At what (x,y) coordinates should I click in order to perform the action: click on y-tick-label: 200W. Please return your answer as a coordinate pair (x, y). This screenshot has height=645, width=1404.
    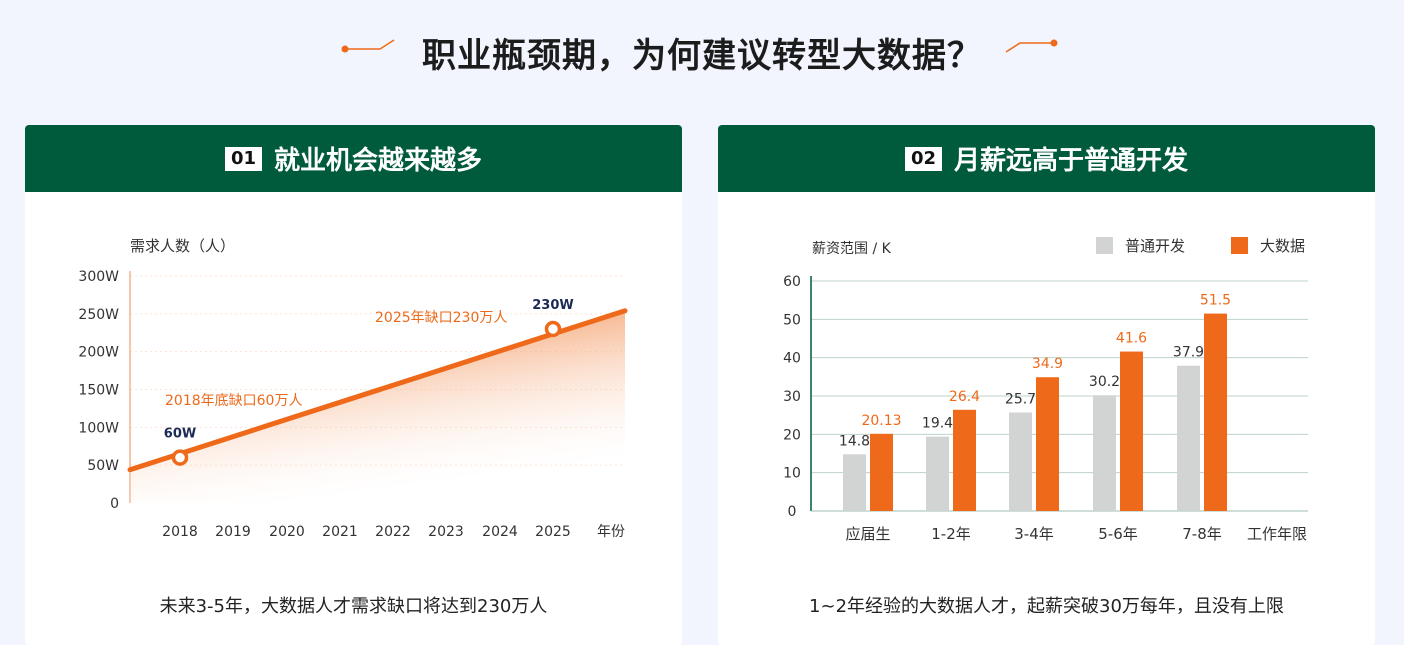
    Looking at the image, I should click on (98, 353).